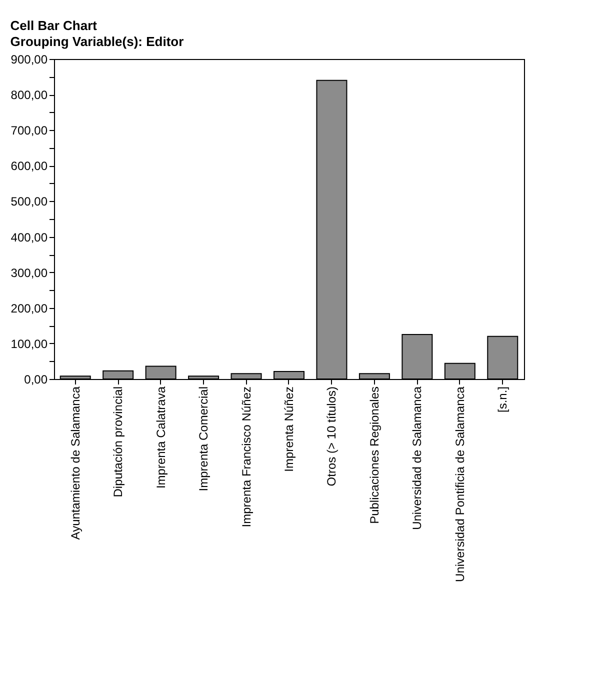  Describe the element at coordinates (331, 436) in the screenshot. I see `x-tick-label: Otros (> 10 títulos)` at that location.